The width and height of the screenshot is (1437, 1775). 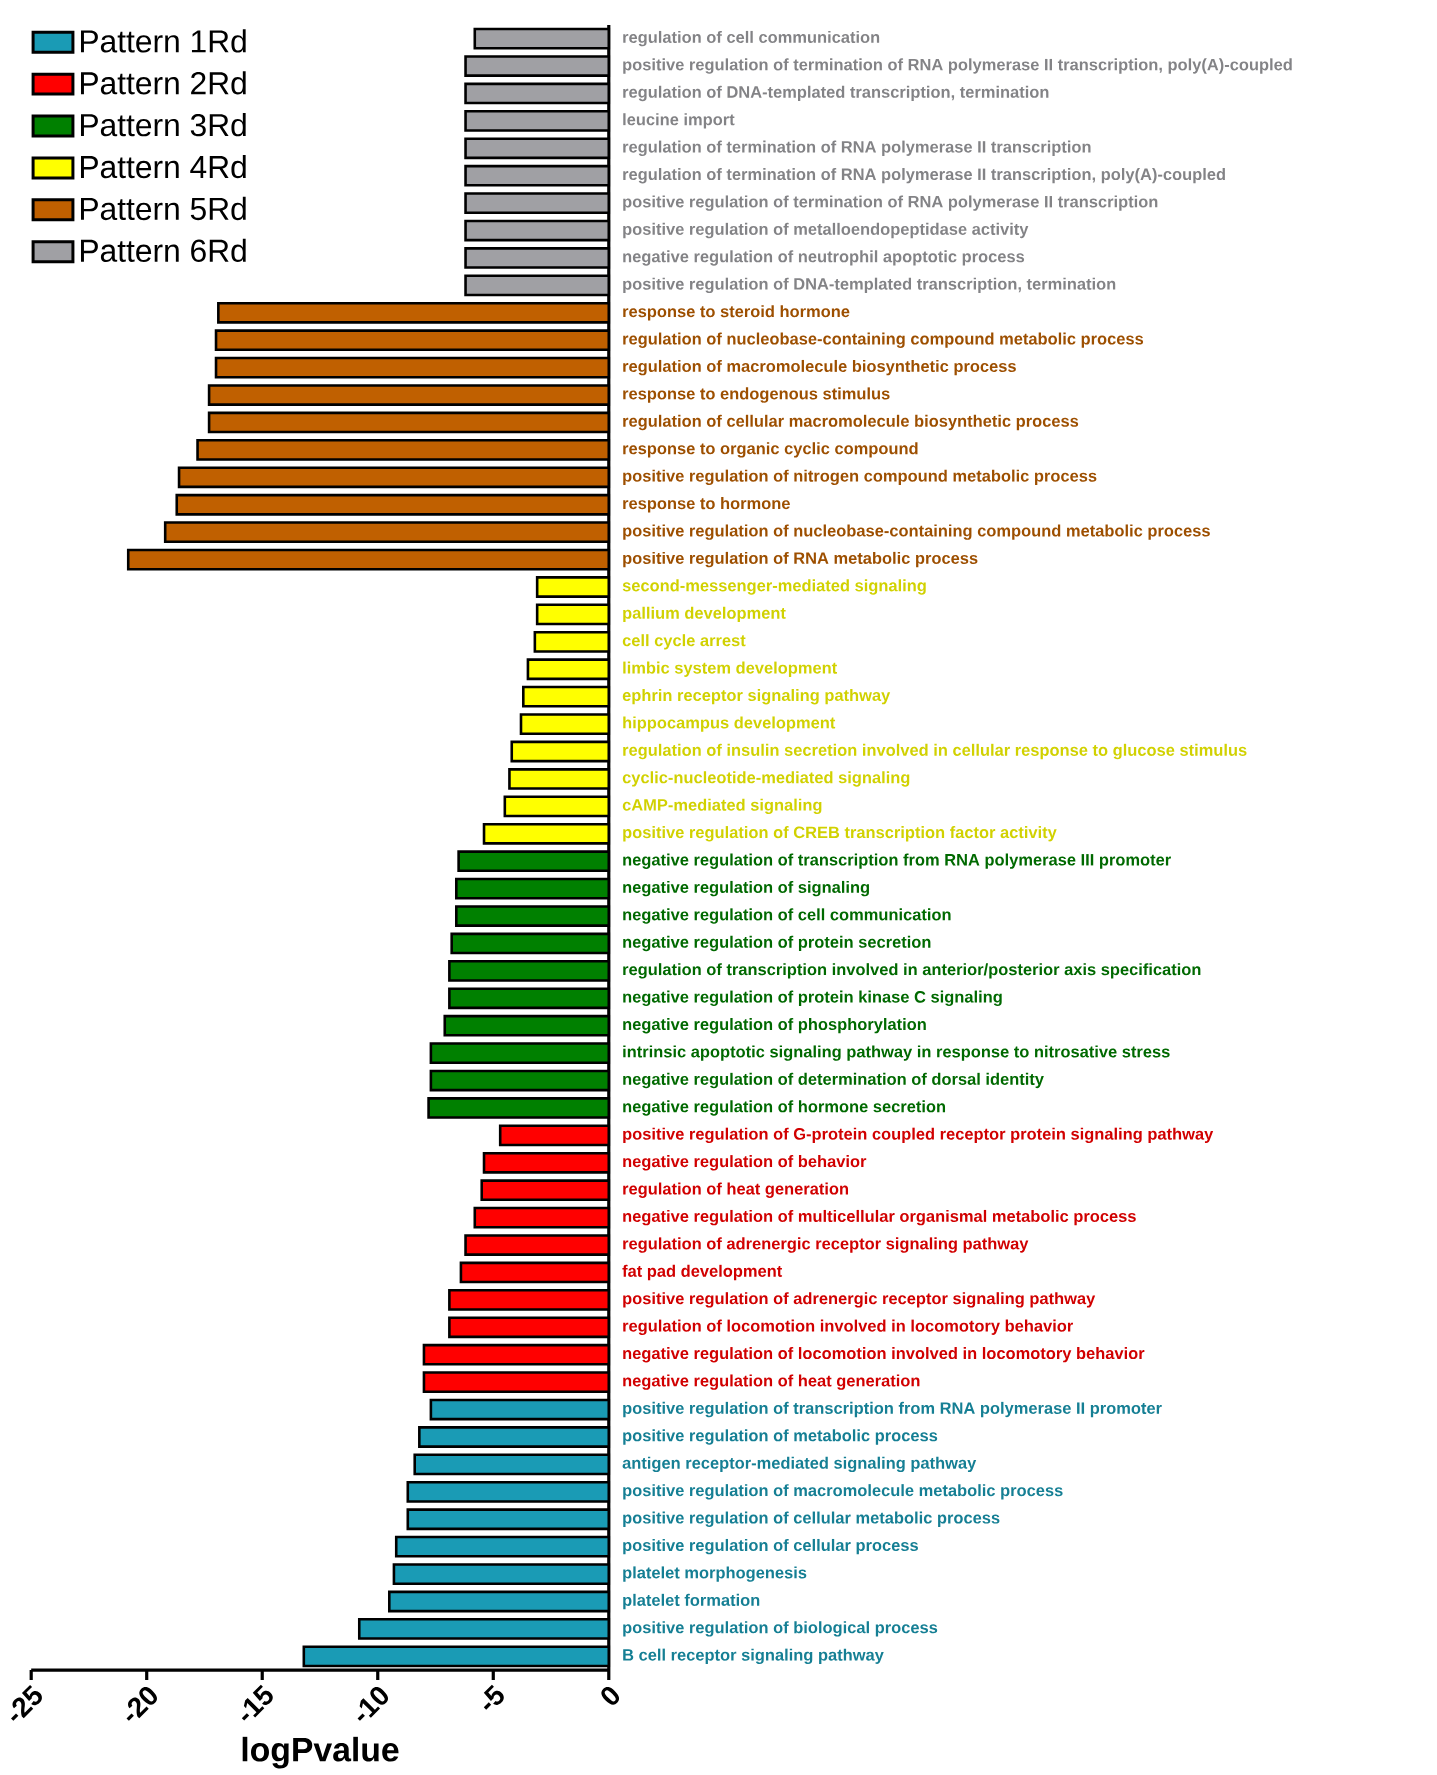 I want to click on y-tick-label: positive regulation of CREB transcription factor activity, so click(x=840, y=834).